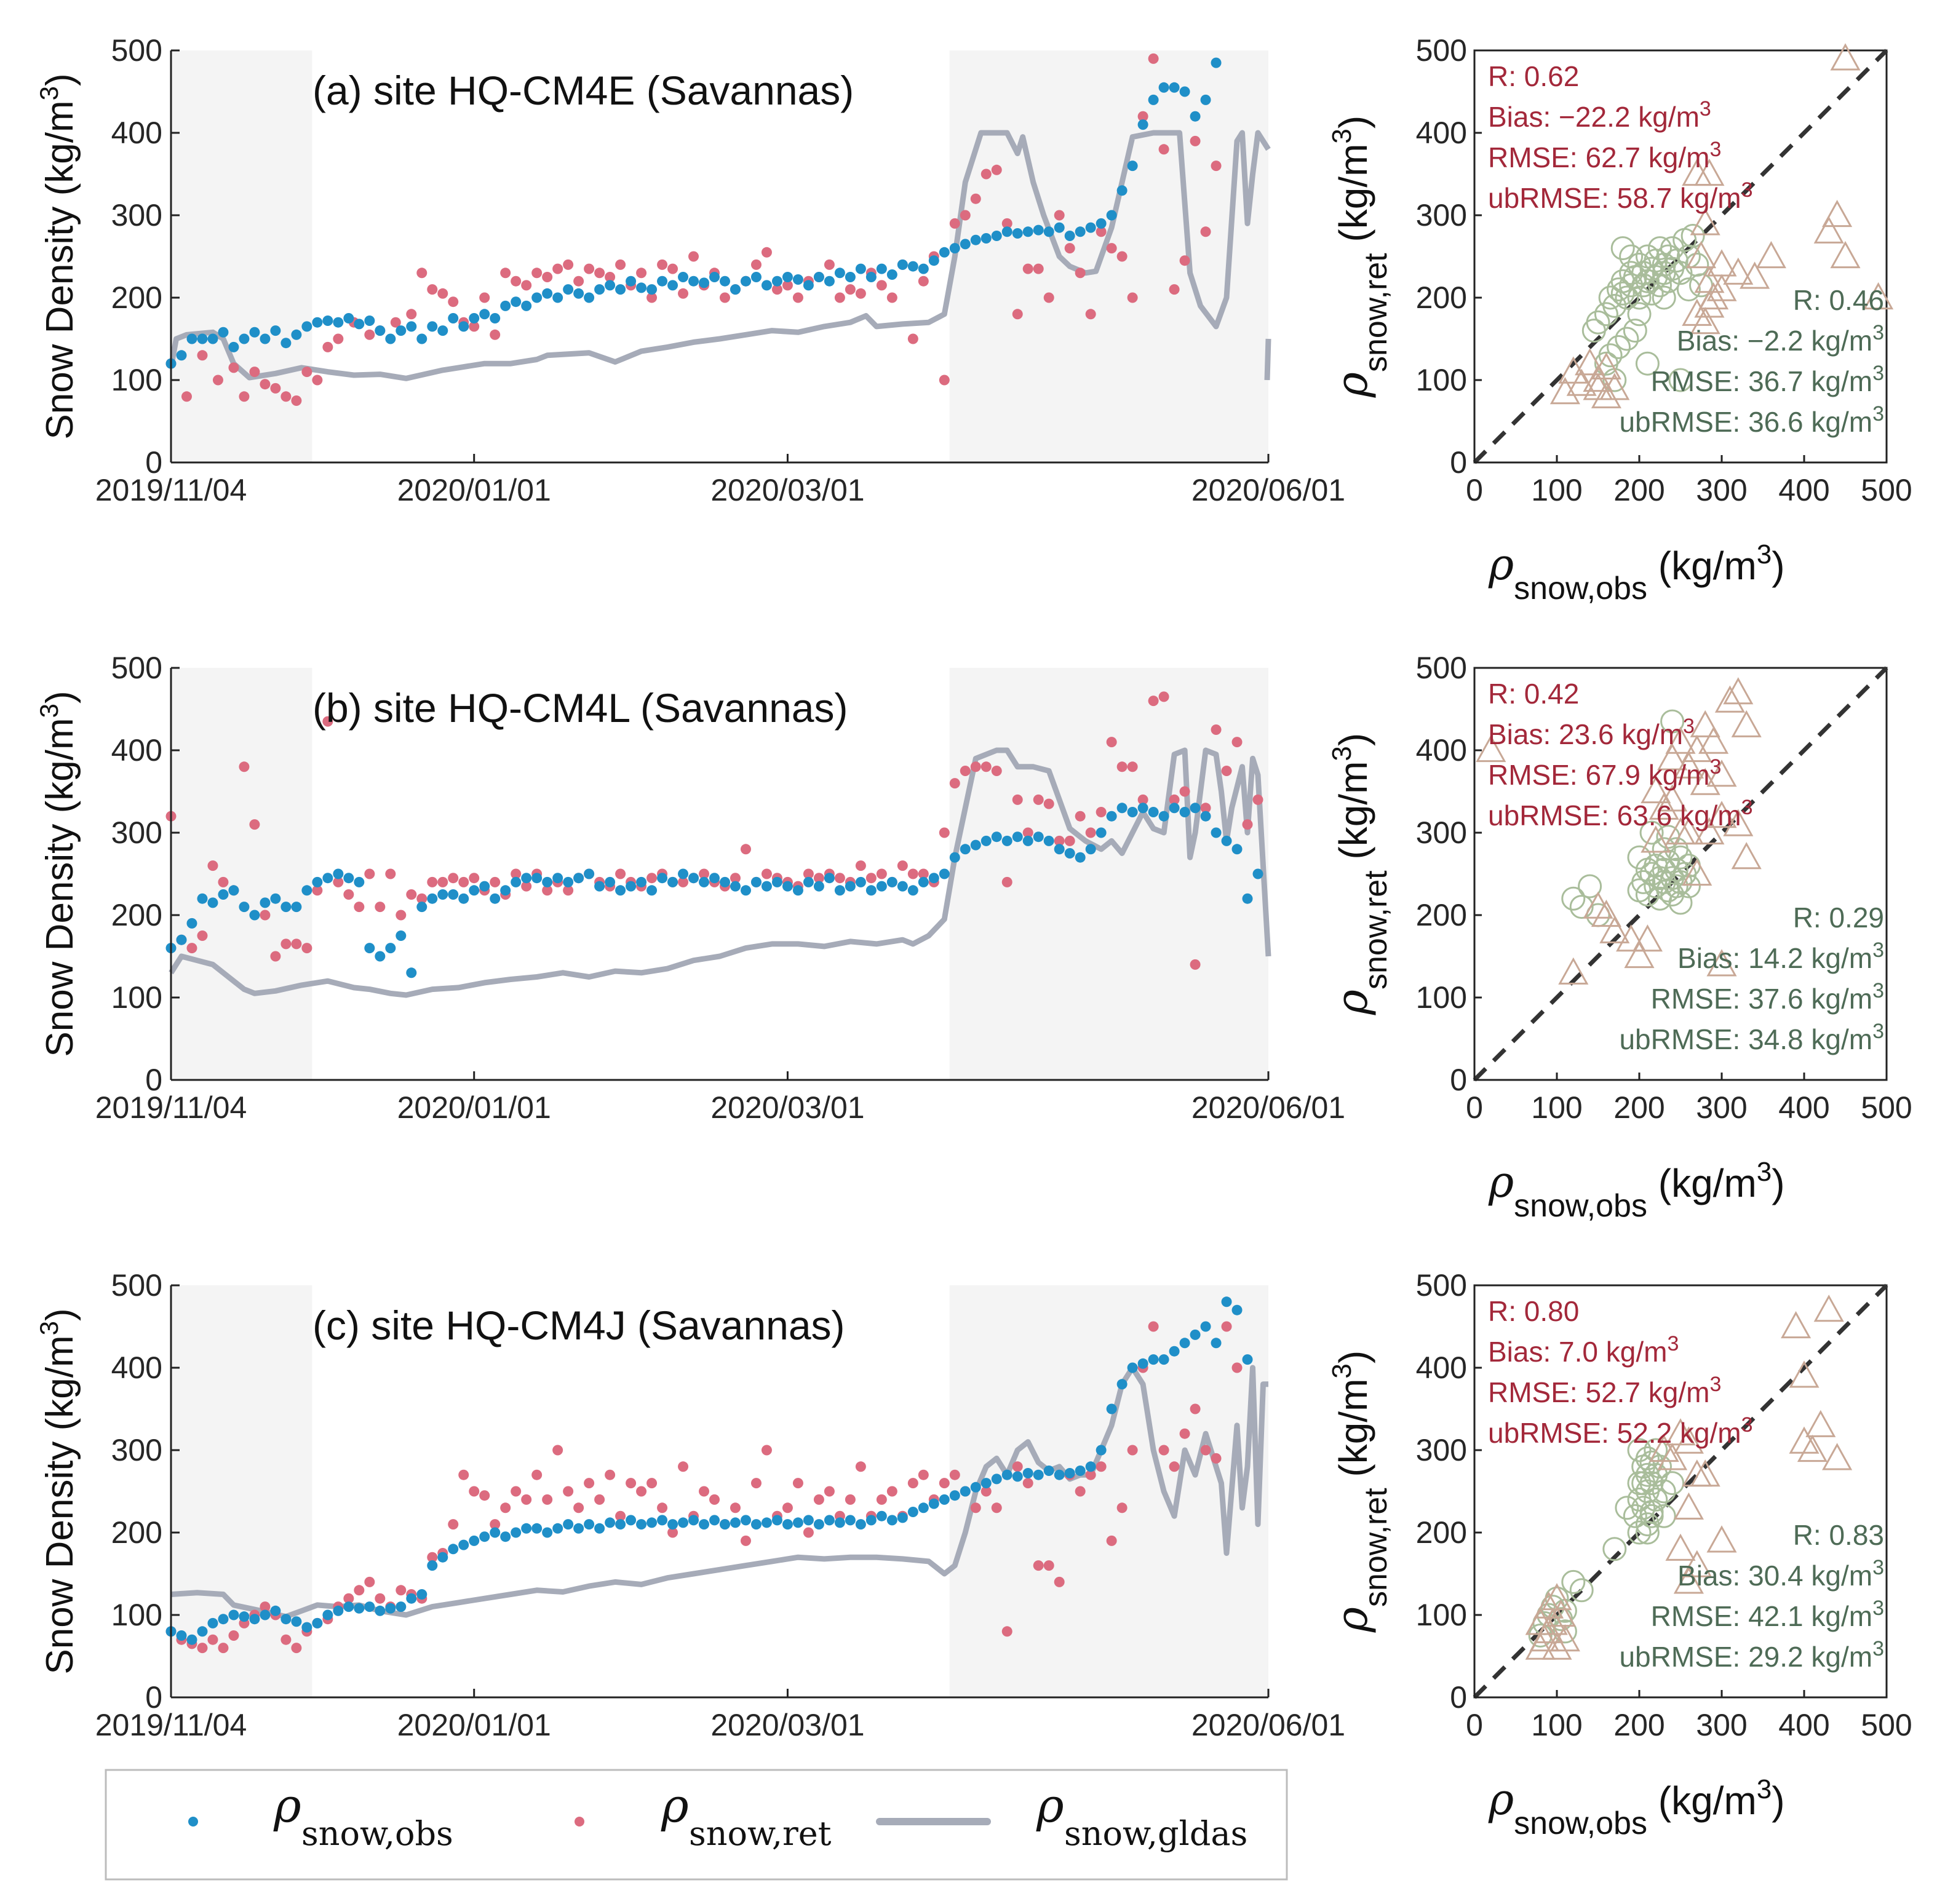  What do you see at coordinates (48, 711) in the screenshot?
I see `ts-y-label-sup: 3` at bounding box center [48, 711].